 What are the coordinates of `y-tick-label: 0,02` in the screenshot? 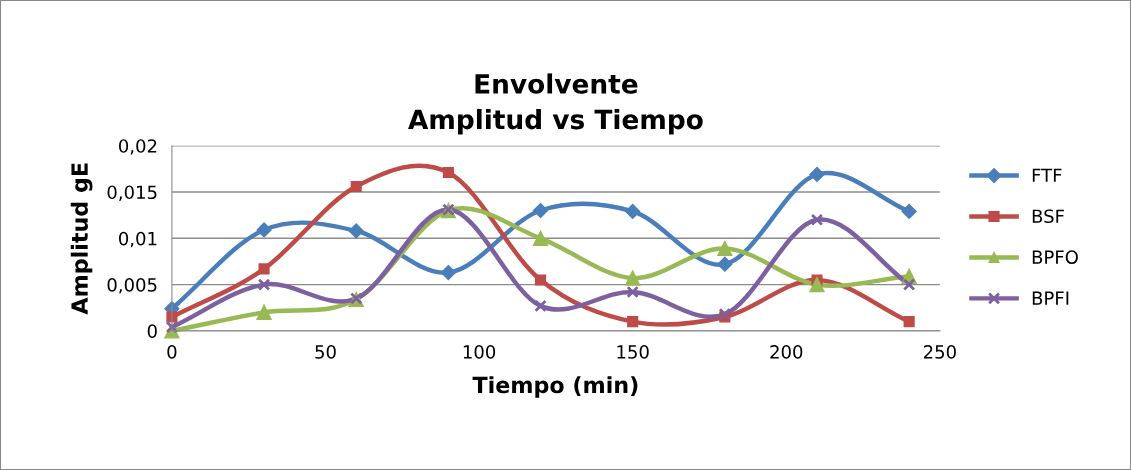 It's located at (138, 147).